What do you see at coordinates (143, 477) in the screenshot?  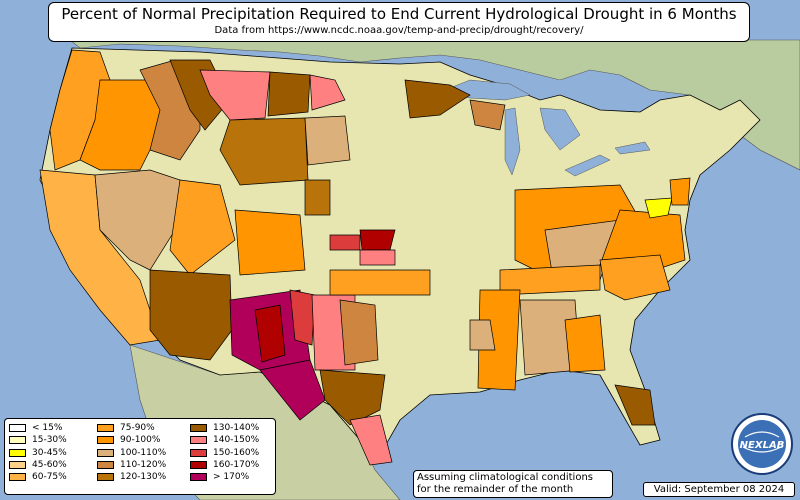 I see `legend-label: 120-130%` at bounding box center [143, 477].